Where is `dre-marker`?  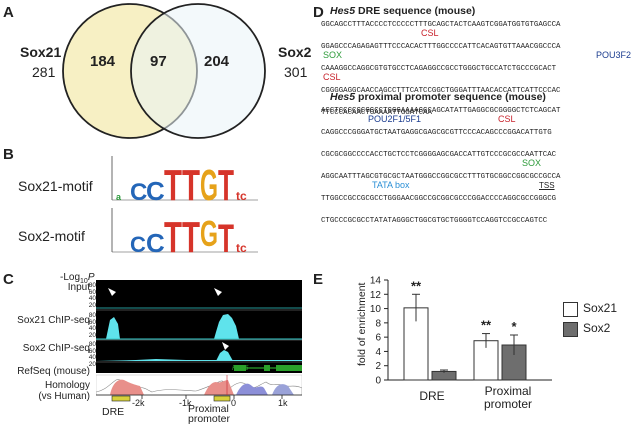 dre-marker is located at coordinates (121, 398).